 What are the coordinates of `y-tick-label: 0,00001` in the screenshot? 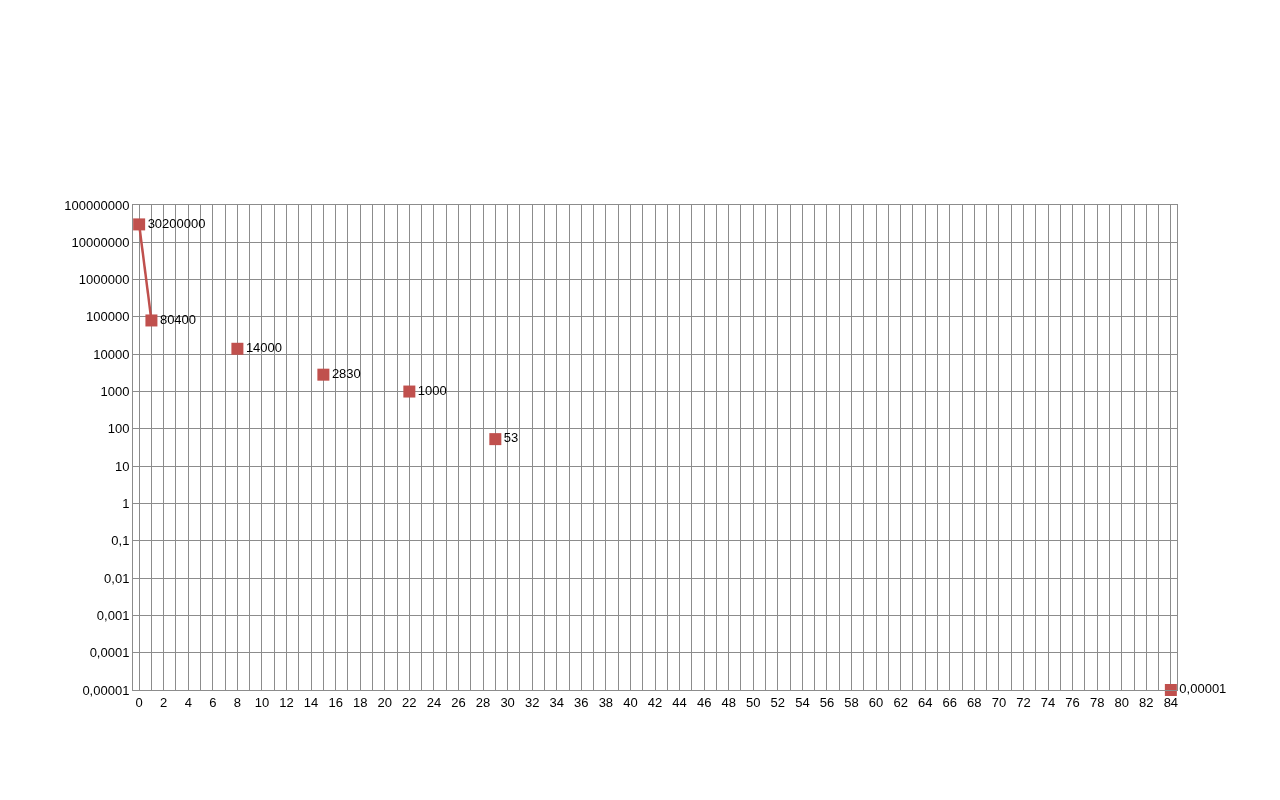 It's located at (106, 690).